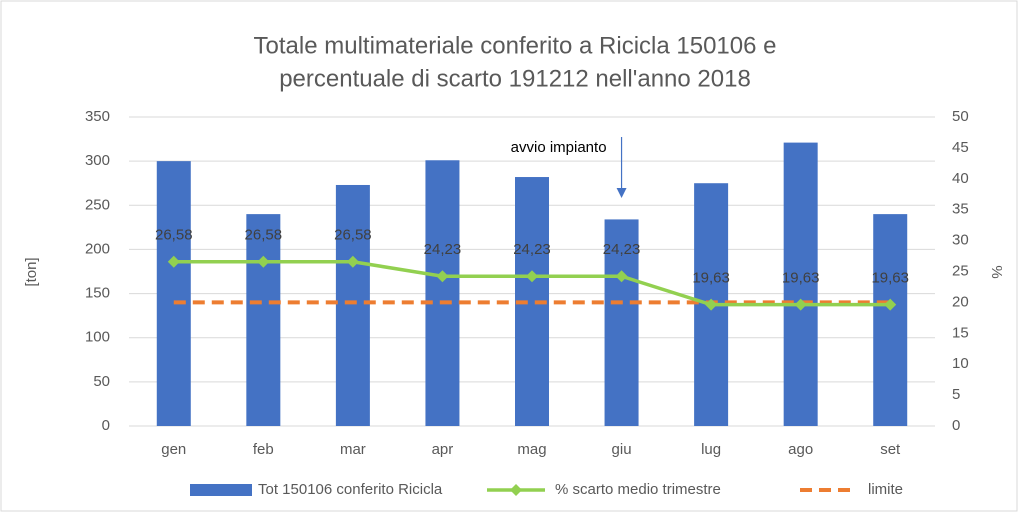  I want to click on y2-tick-label: 5, so click(956, 394).